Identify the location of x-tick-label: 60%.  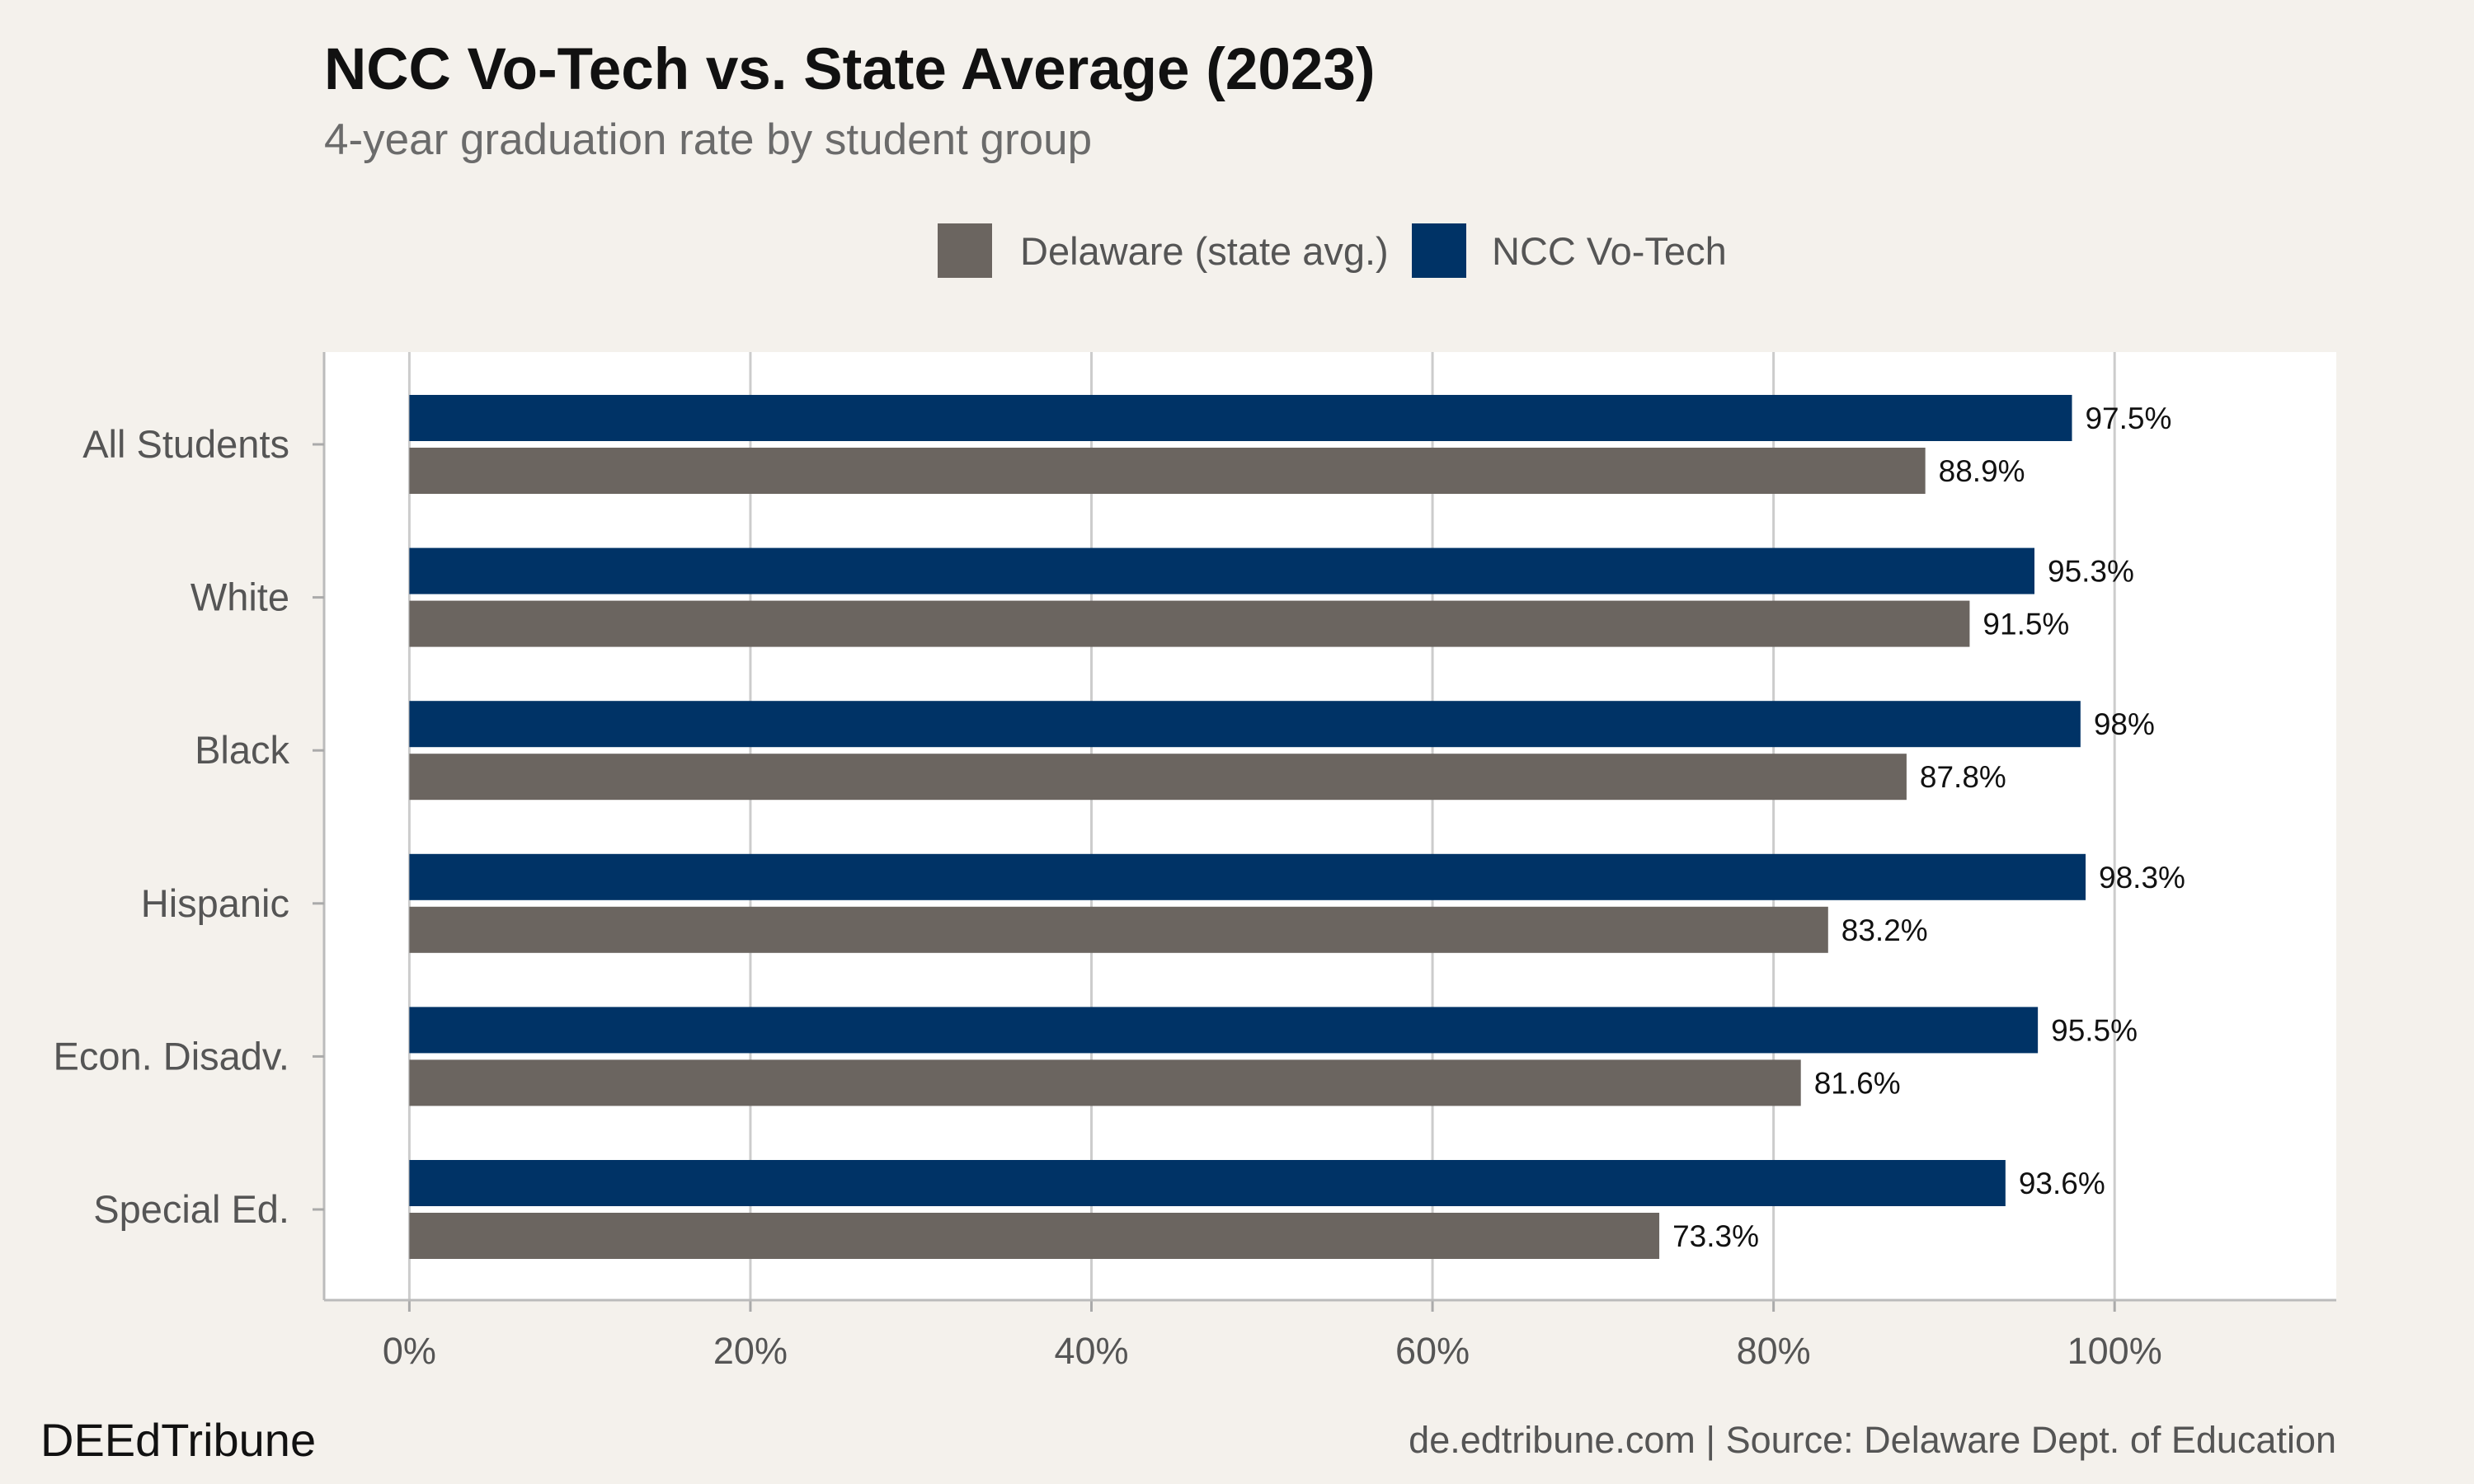
(1432, 1351).